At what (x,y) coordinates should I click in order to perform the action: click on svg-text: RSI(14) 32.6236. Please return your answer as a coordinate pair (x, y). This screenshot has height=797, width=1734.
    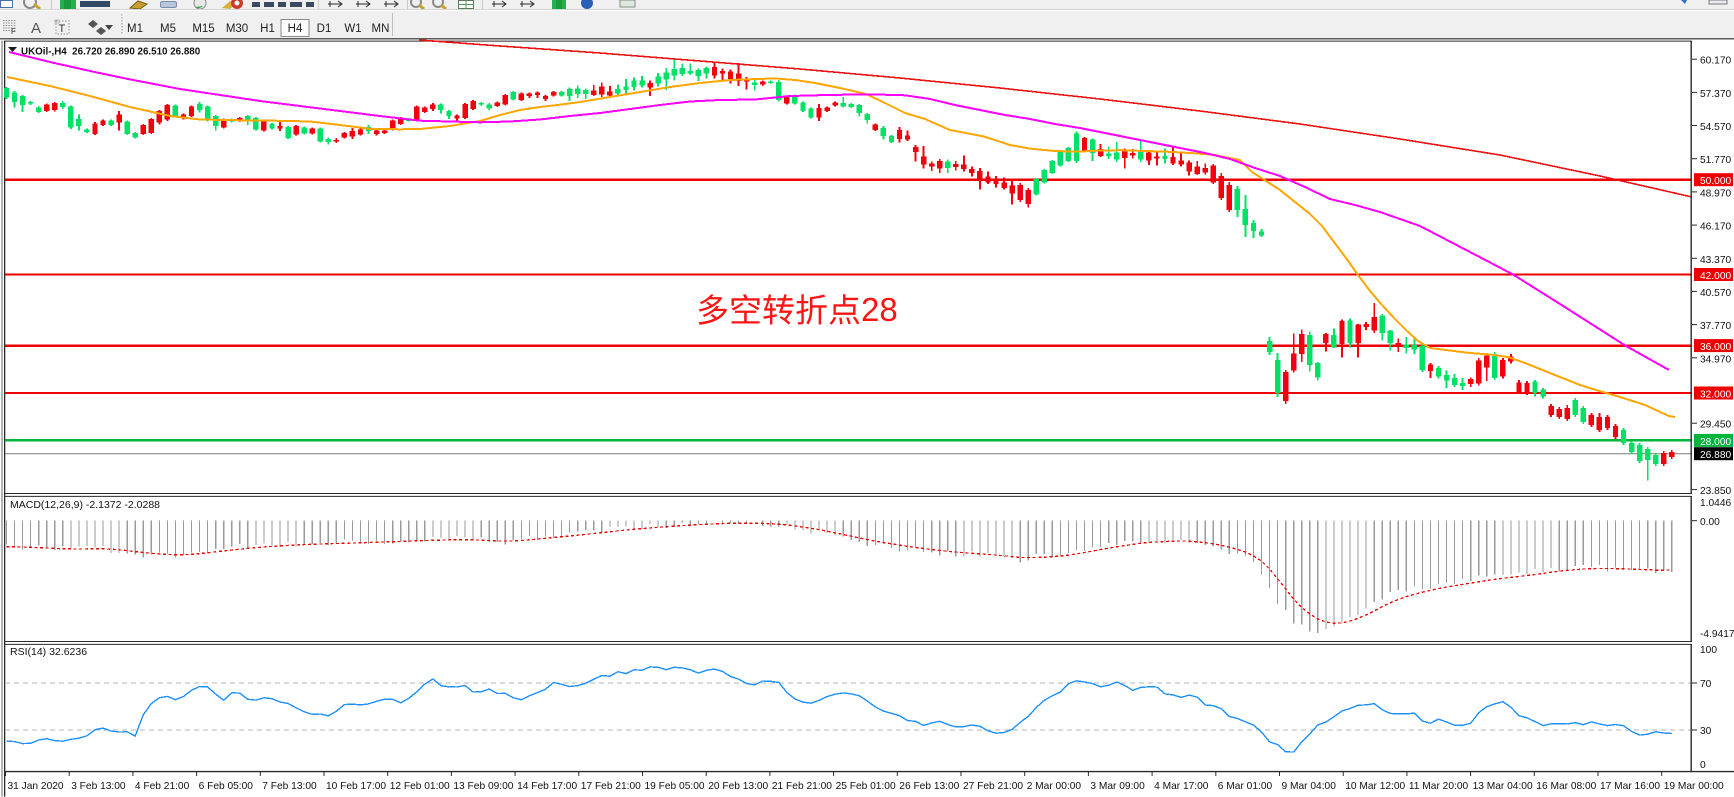
    Looking at the image, I should click on (48, 652).